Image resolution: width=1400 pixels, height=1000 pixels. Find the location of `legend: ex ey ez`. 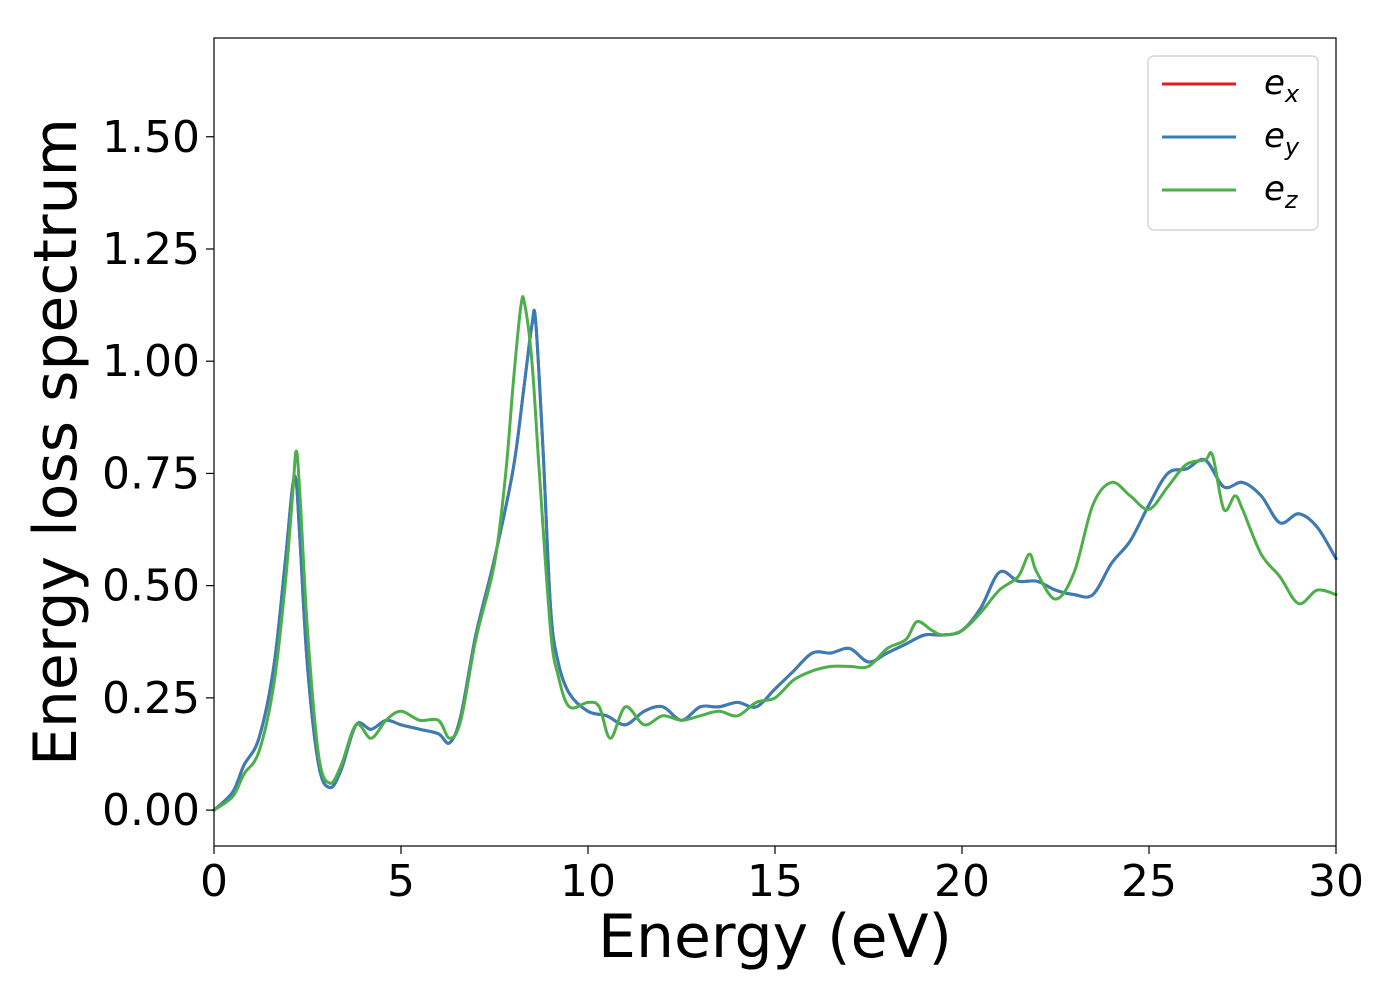

legend: ex ey ez is located at coordinates (1233, 143).